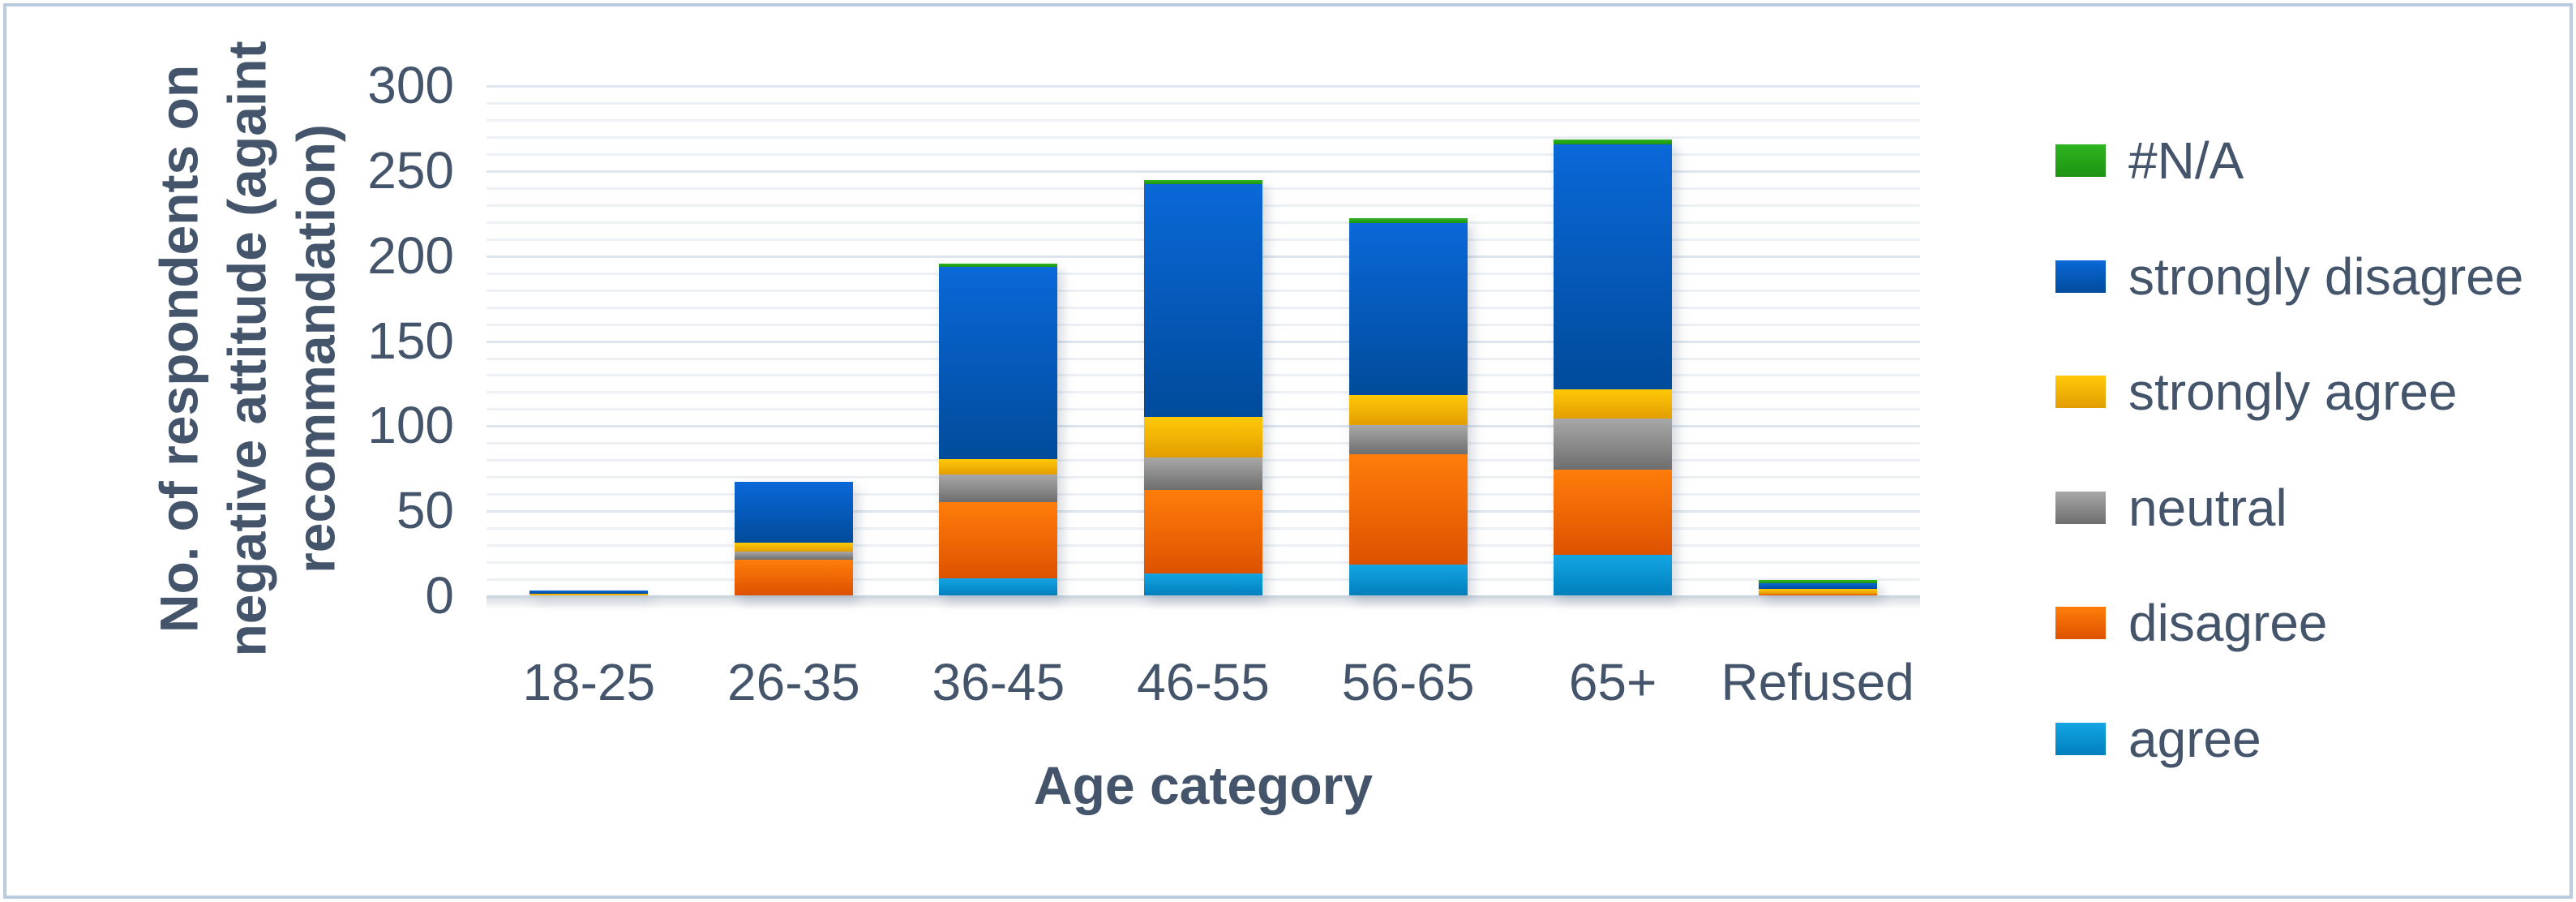 The image size is (2576, 902). Describe the element at coordinates (998, 682) in the screenshot. I see `x-tick-label: 36-45` at that location.